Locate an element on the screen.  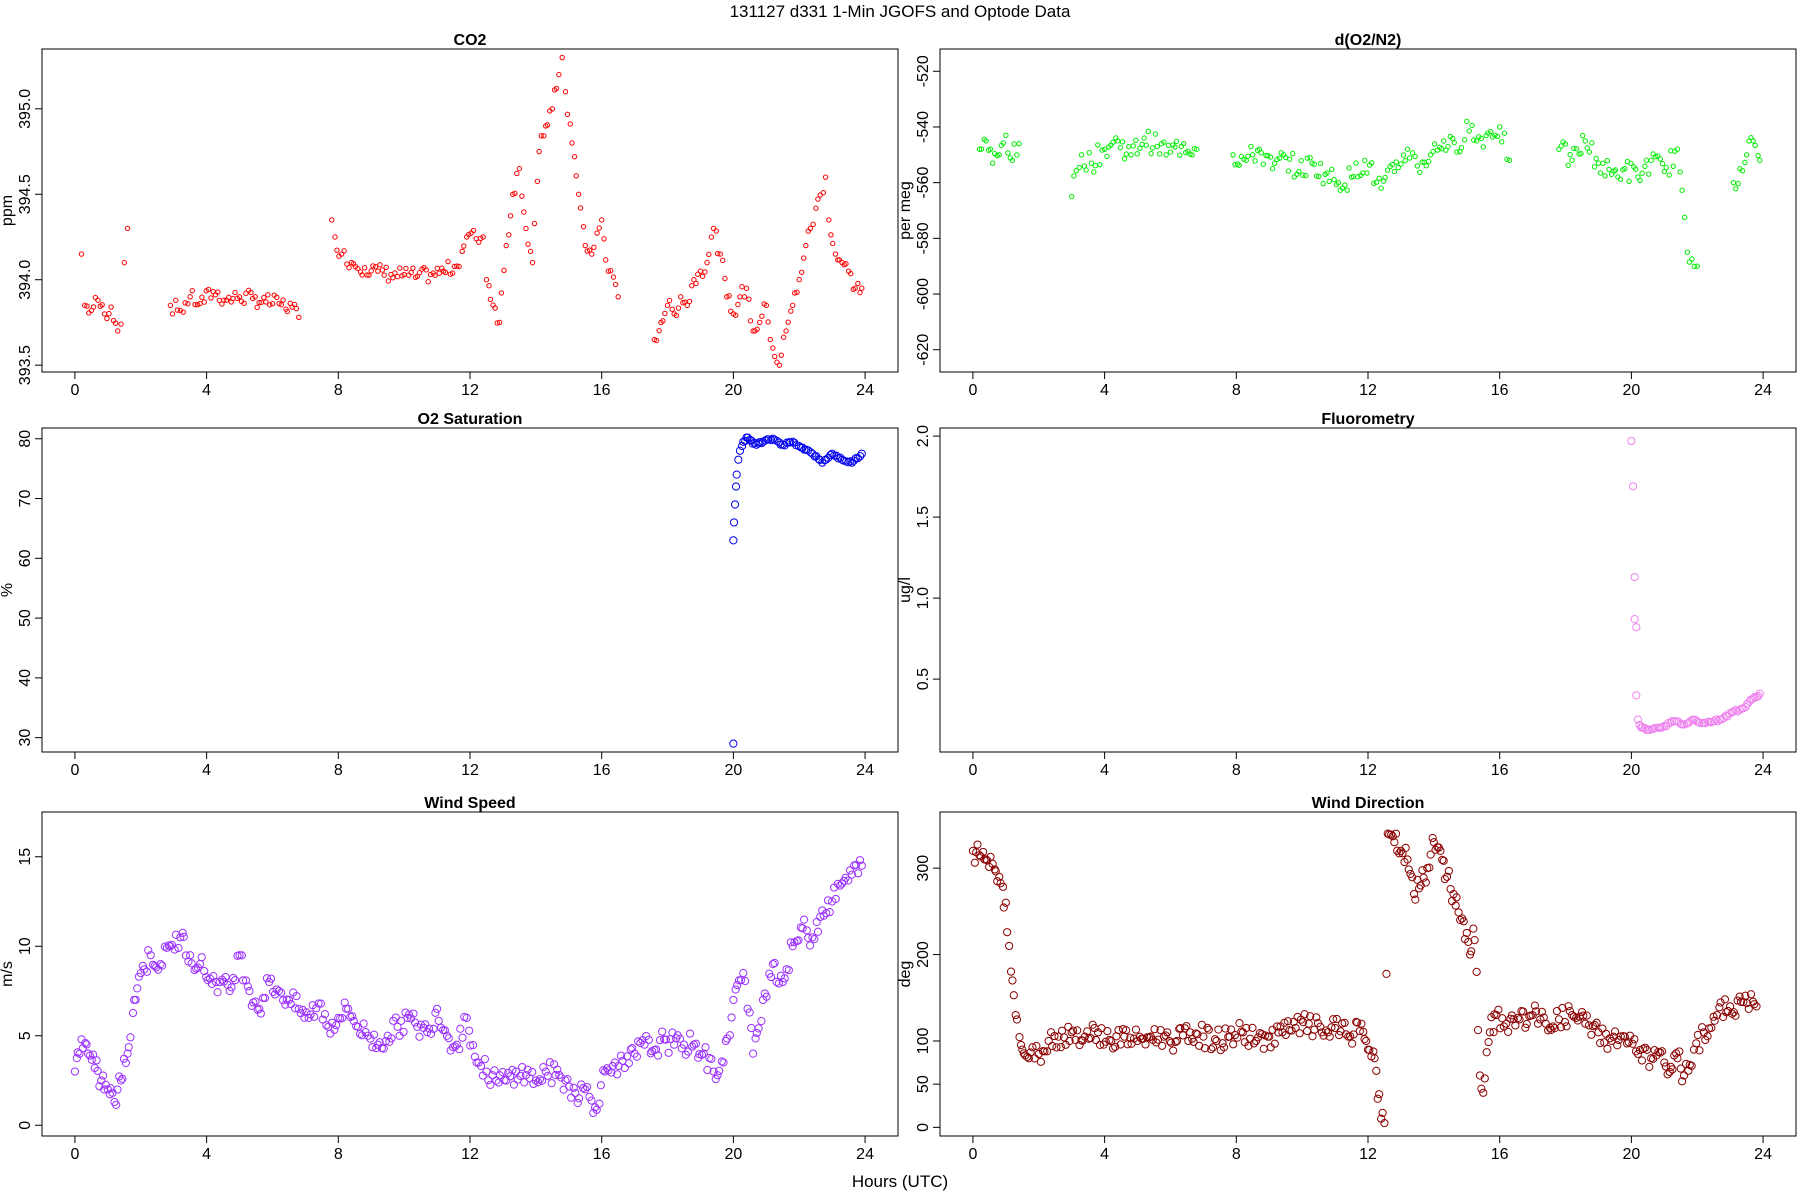
y-tick-label: 394.5 is located at coordinates (25, 194).